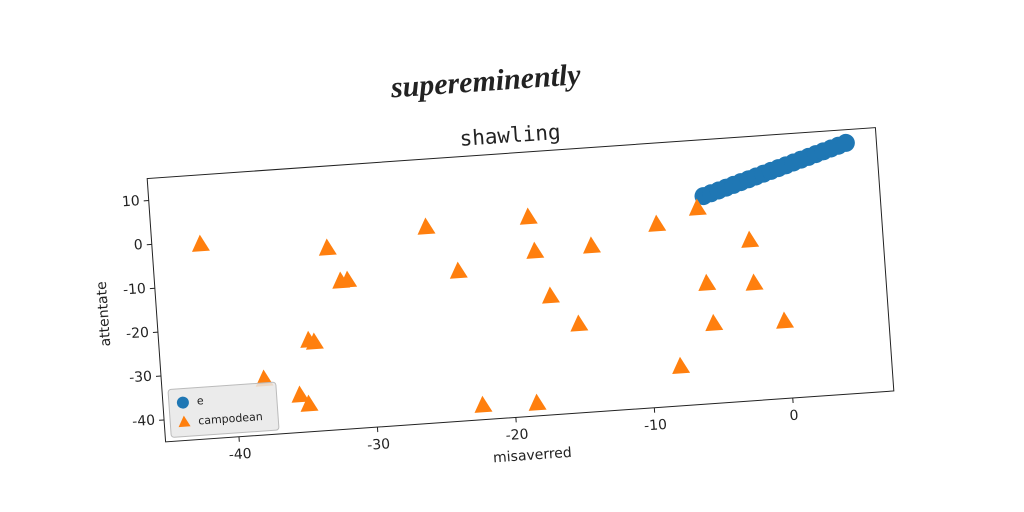 This screenshot has height=512, width=1024. Describe the element at coordinates (200, 400) in the screenshot. I see `legend-label: e` at that location.